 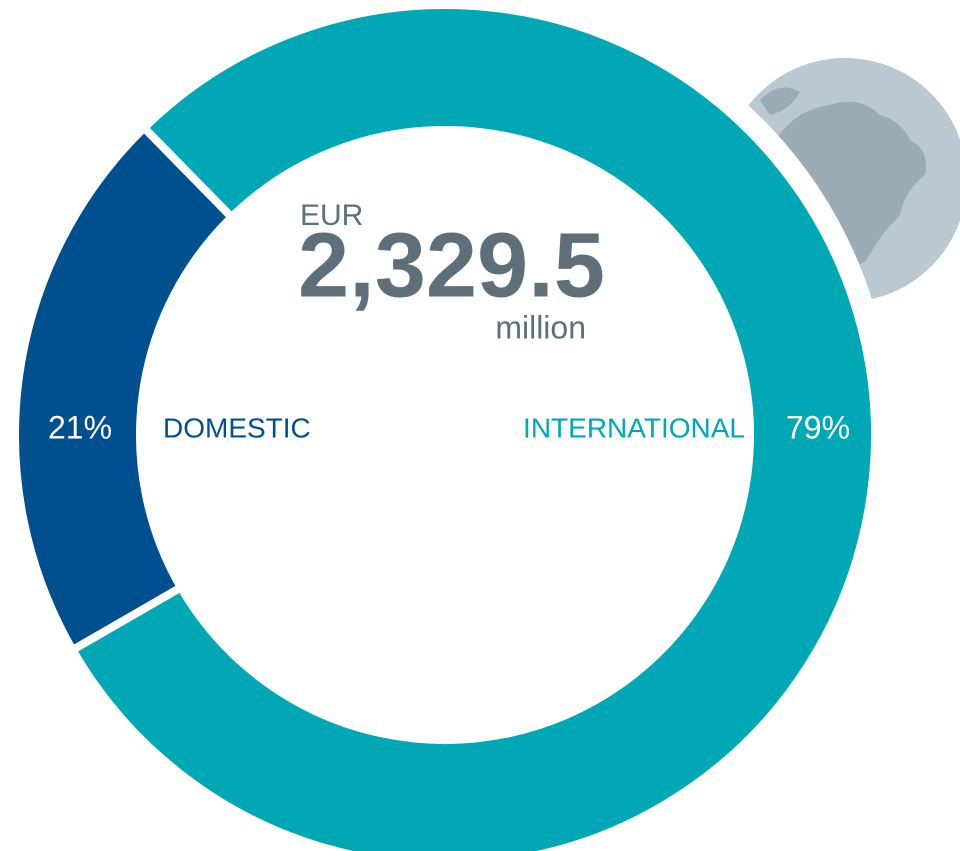 I want to click on category-label: INTERNATIONAL, so click(x=634, y=427).